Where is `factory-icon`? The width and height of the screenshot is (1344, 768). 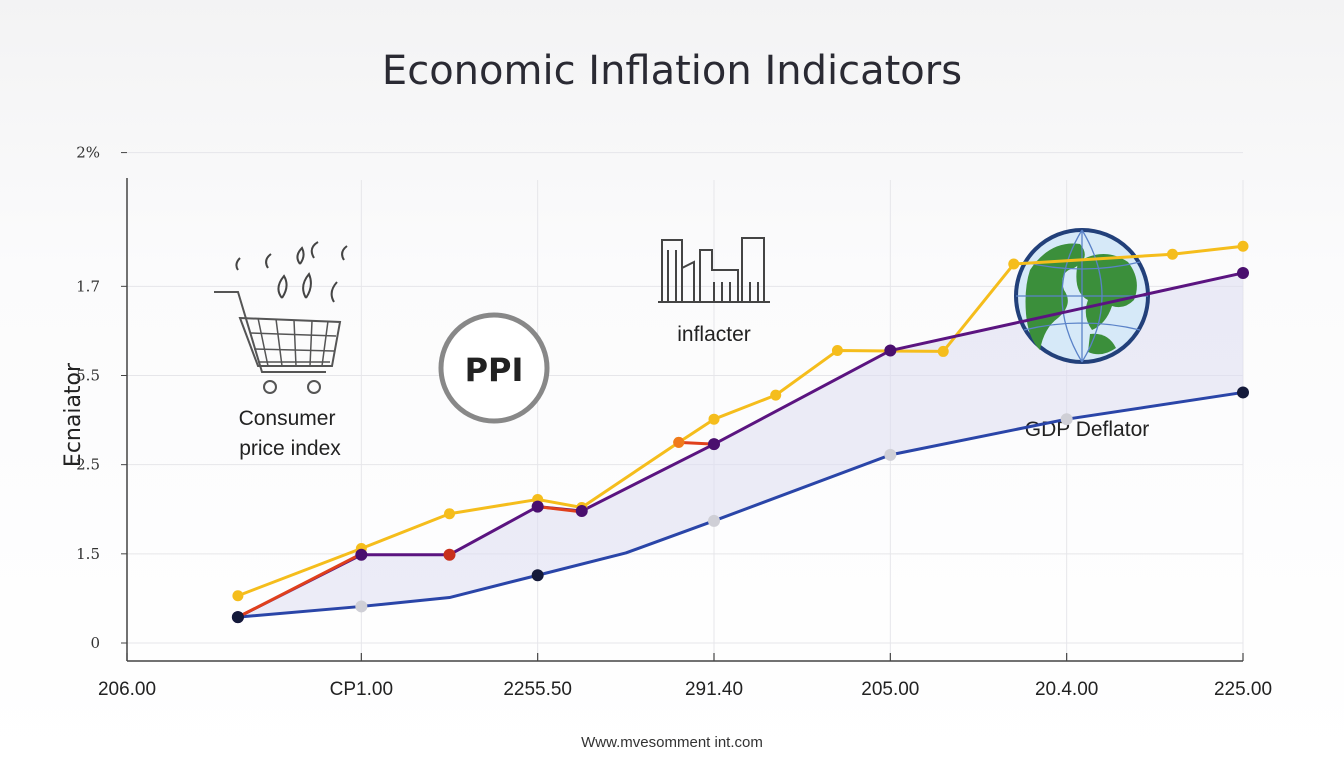
factory-icon is located at coordinates (714, 270).